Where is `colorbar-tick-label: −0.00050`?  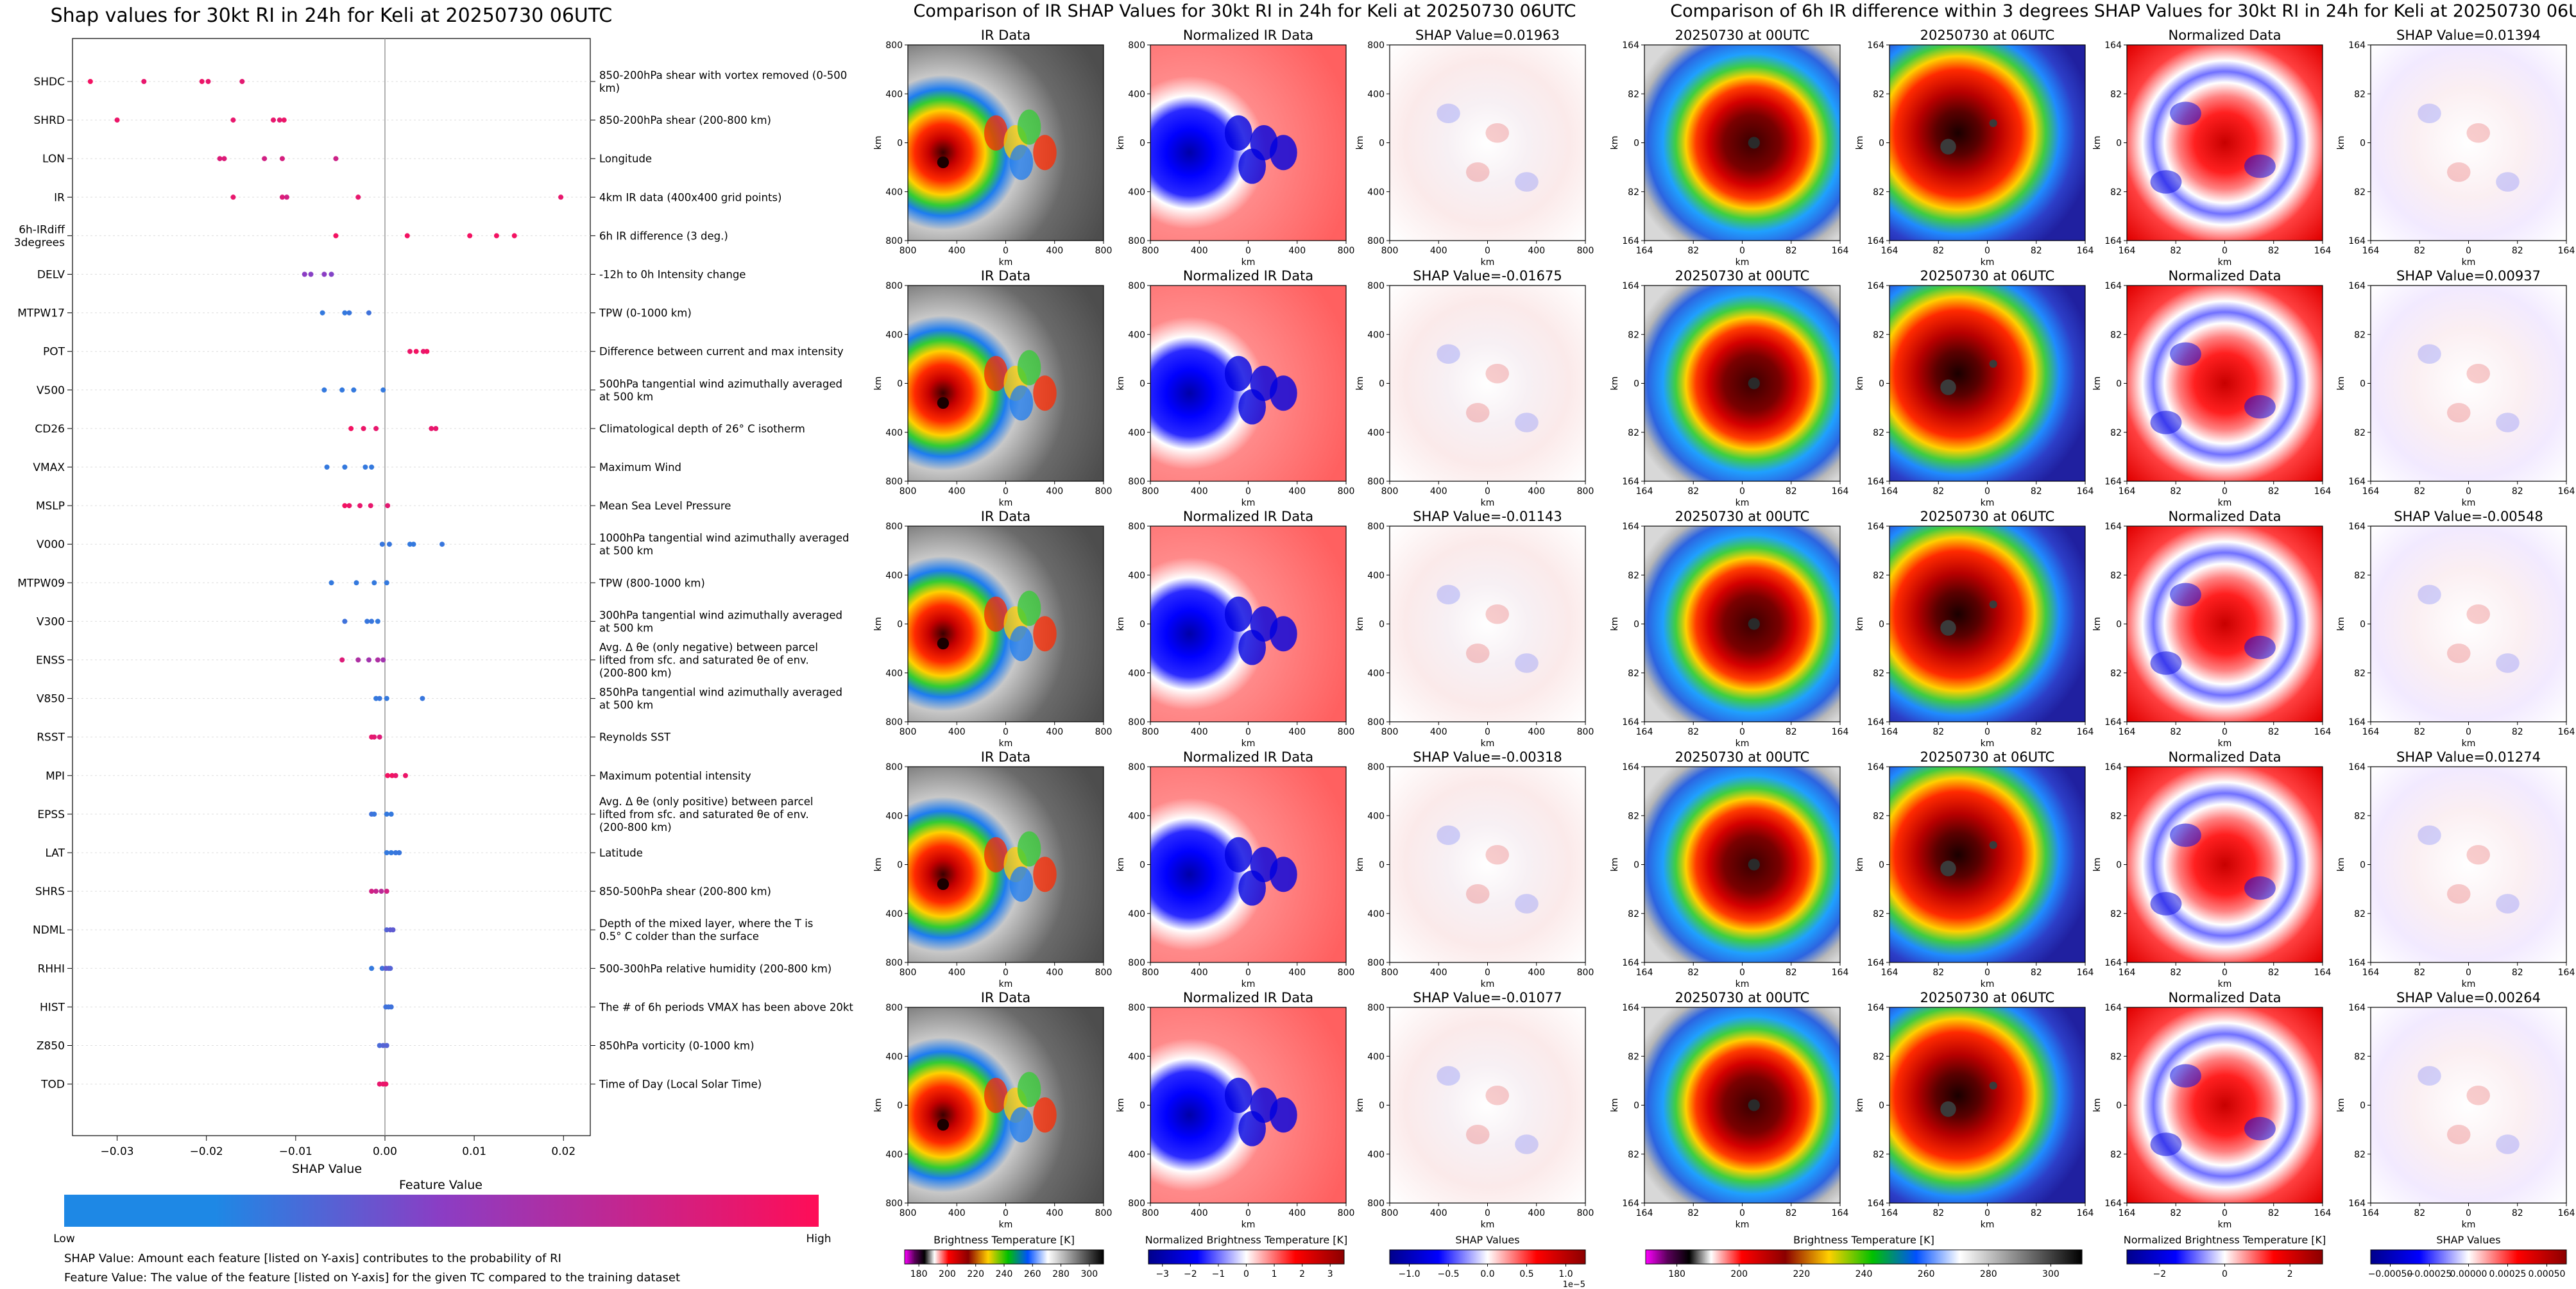
colorbar-tick-label: −0.00050 is located at coordinates (2390, 1274).